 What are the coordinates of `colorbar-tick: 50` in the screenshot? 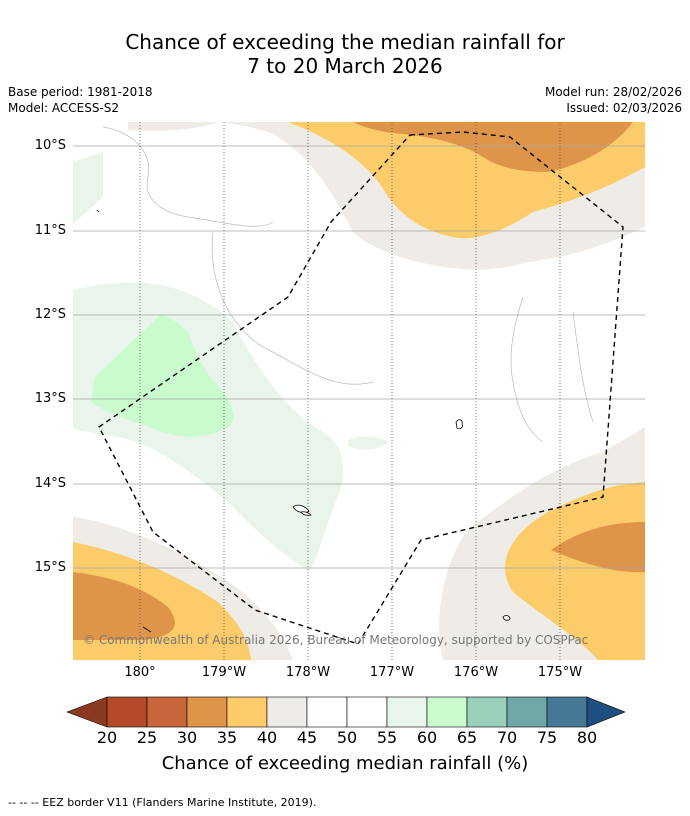 It's located at (347, 737).